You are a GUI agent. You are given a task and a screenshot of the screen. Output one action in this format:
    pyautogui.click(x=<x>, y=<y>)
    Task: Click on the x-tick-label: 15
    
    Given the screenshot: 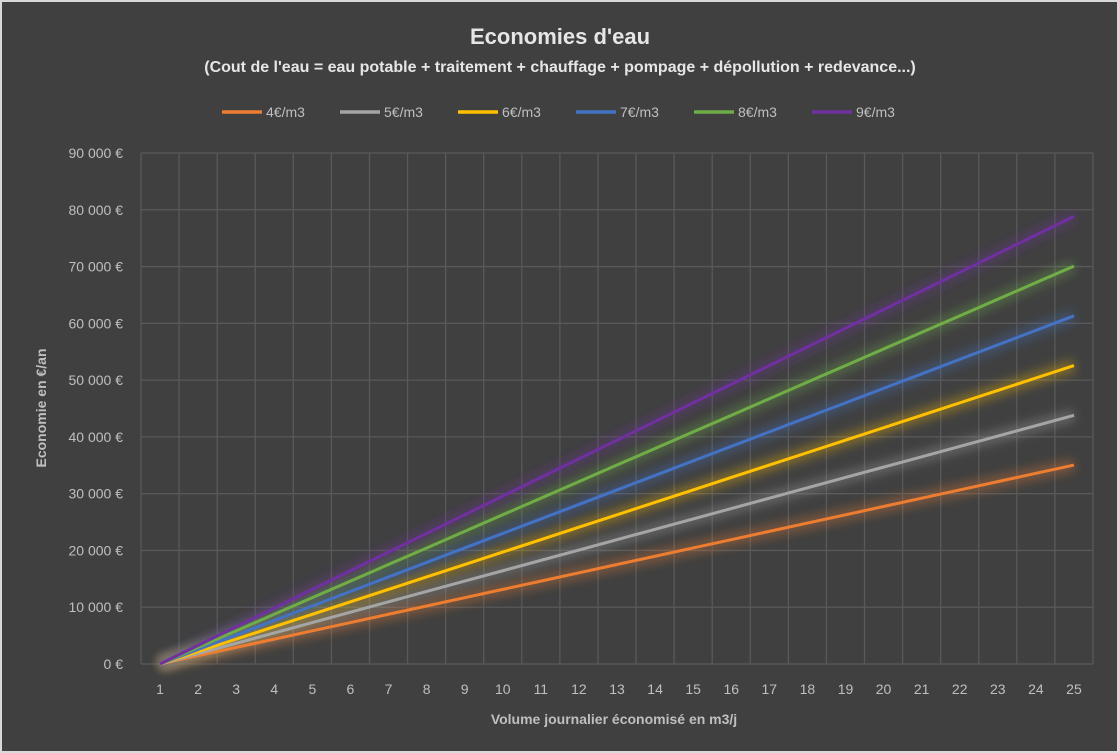 What is the action you would take?
    pyautogui.click(x=693, y=689)
    